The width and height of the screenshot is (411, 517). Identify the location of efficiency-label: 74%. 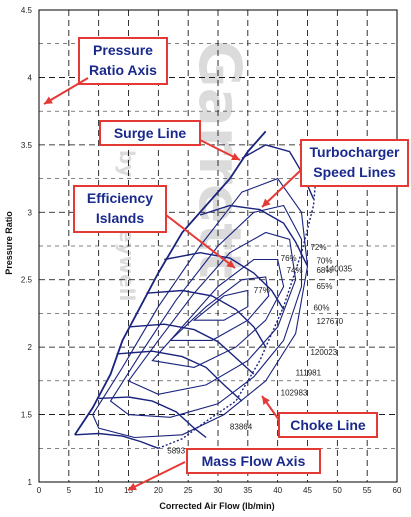
(295, 270).